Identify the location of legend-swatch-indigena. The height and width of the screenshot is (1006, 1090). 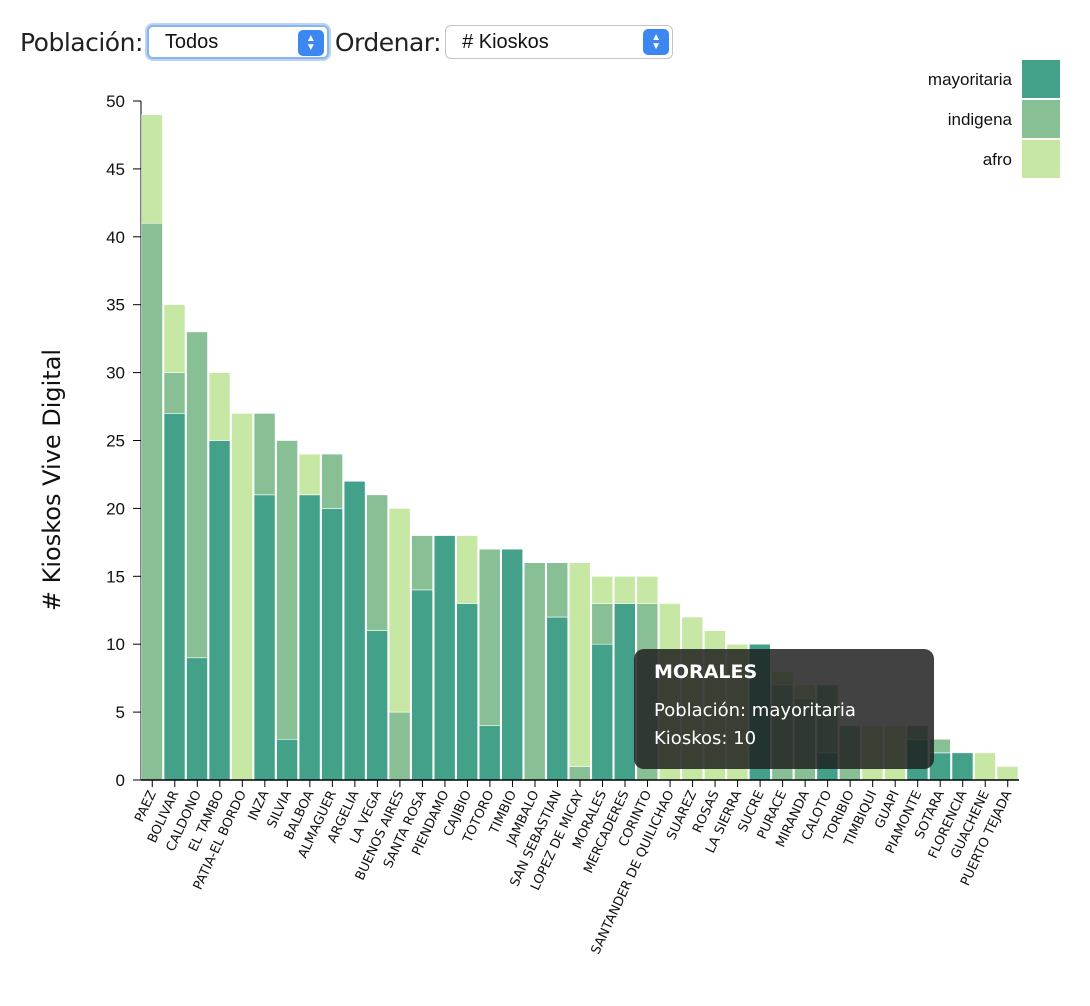
(1041, 119).